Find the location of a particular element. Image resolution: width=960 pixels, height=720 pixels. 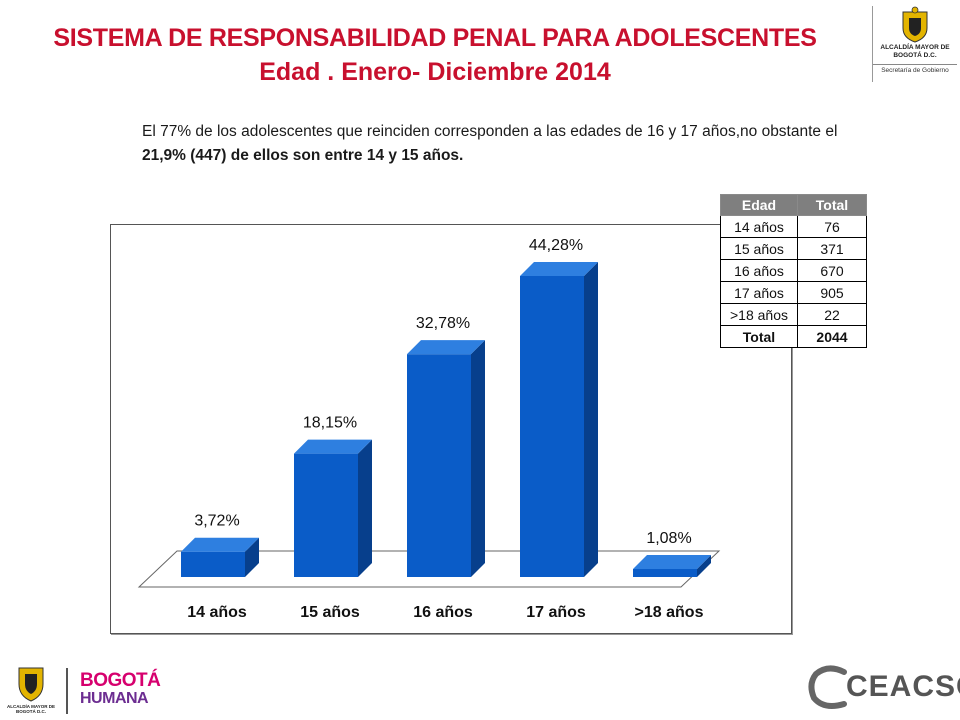

table-cell-edad: 16 años is located at coordinates (759, 270).